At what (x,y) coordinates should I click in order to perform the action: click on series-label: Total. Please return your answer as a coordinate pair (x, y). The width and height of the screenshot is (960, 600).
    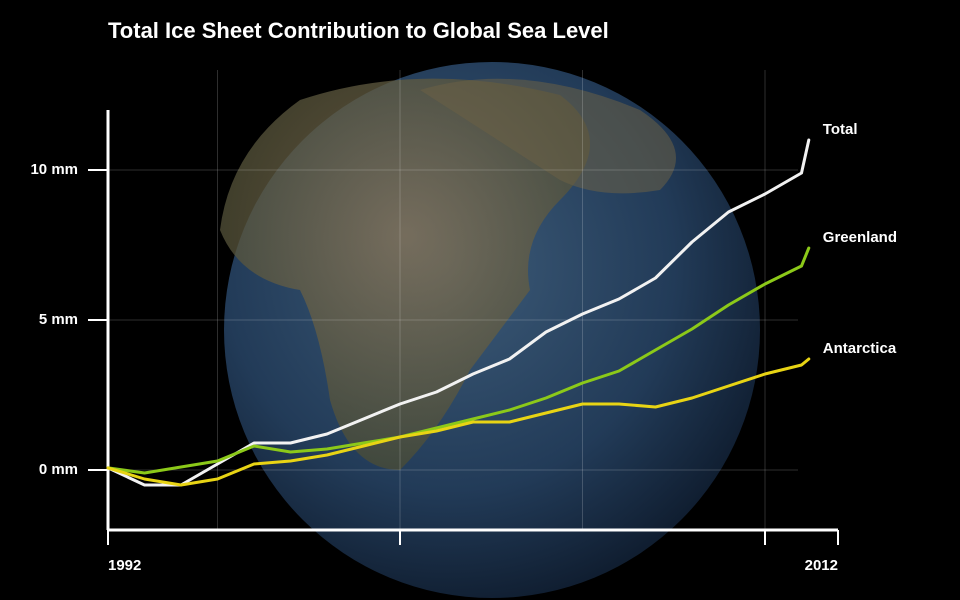
    Looking at the image, I should click on (840, 129).